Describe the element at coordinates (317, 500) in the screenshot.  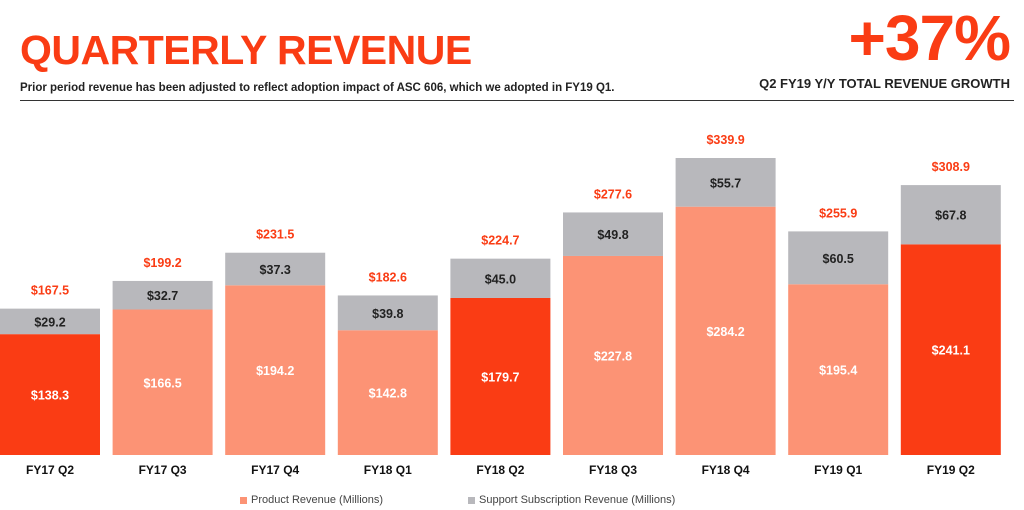
I see `legend-product-label: Product Revenue (Millions)` at that location.